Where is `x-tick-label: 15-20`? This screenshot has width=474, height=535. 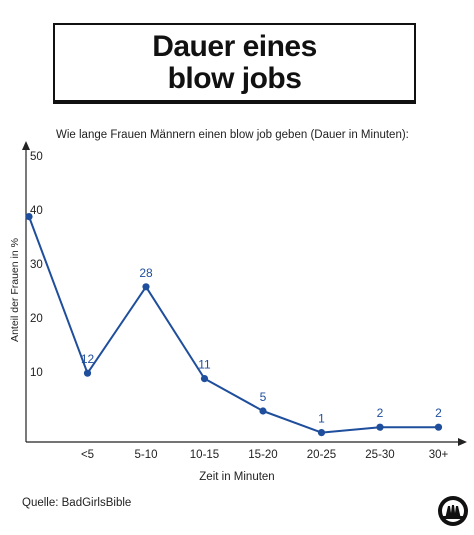 x-tick-label: 15-20 is located at coordinates (262, 455).